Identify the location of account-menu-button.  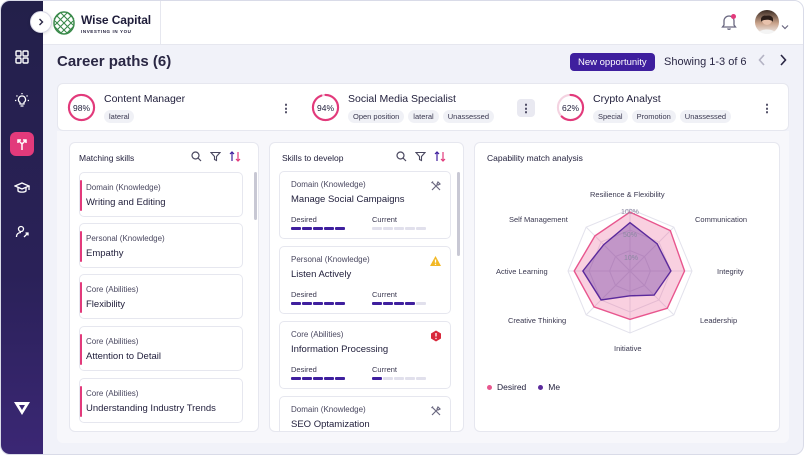
(785, 26).